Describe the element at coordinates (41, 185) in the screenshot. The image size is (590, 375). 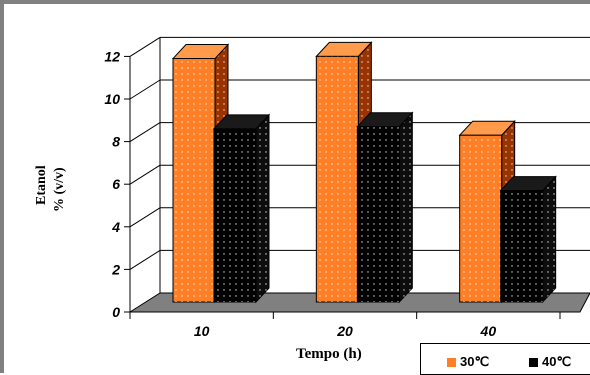
I see `y-axis-label-line1: Etanol` at that location.